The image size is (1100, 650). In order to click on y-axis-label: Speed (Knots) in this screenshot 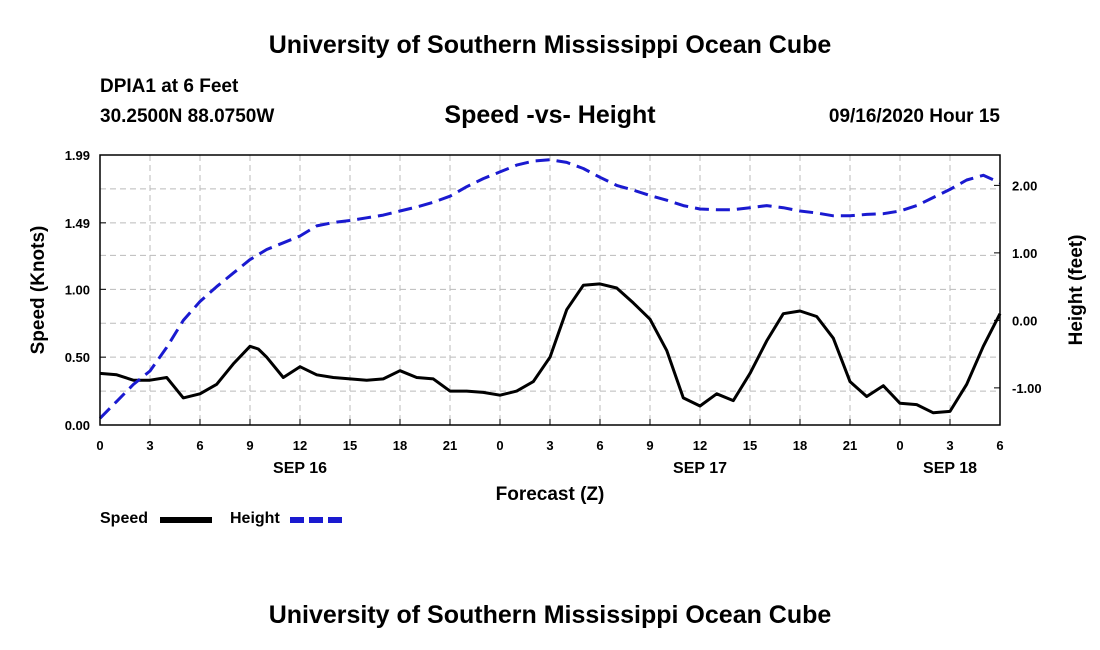, I will do `click(38, 290)`.